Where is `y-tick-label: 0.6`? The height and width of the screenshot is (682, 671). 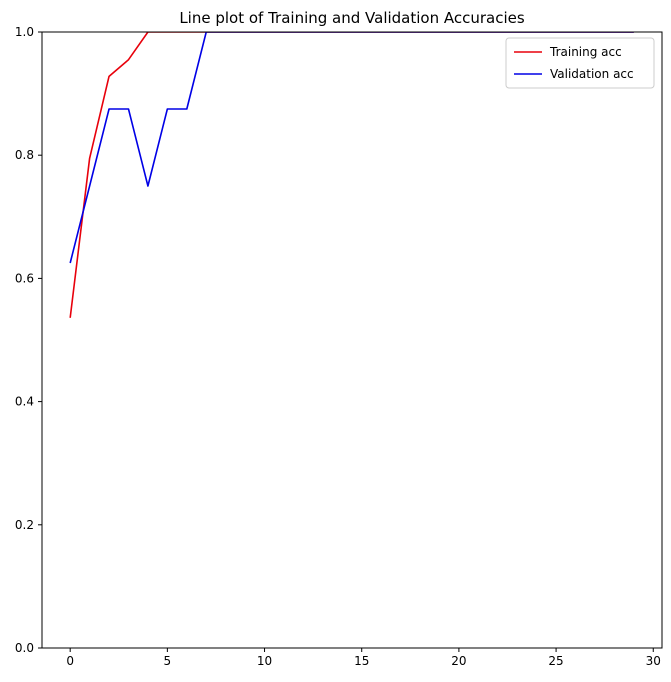 y-tick-label: 0.6 is located at coordinates (24, 278).